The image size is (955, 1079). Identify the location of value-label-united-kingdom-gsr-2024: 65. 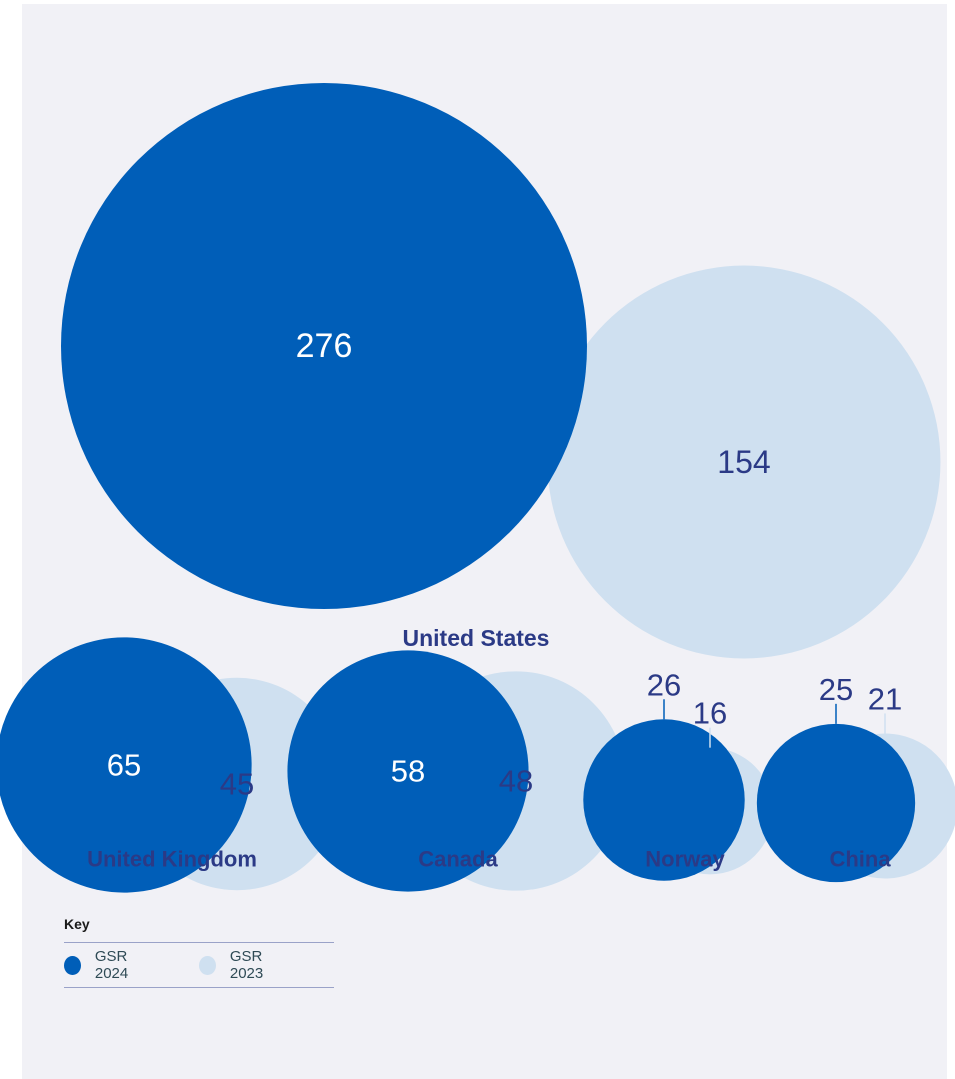
(124, 765).